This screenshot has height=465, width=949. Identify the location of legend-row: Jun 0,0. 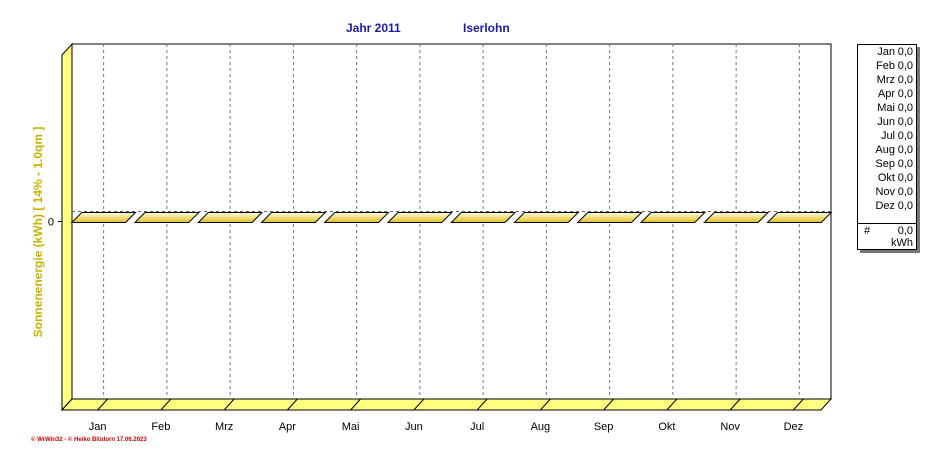
(887, 122).